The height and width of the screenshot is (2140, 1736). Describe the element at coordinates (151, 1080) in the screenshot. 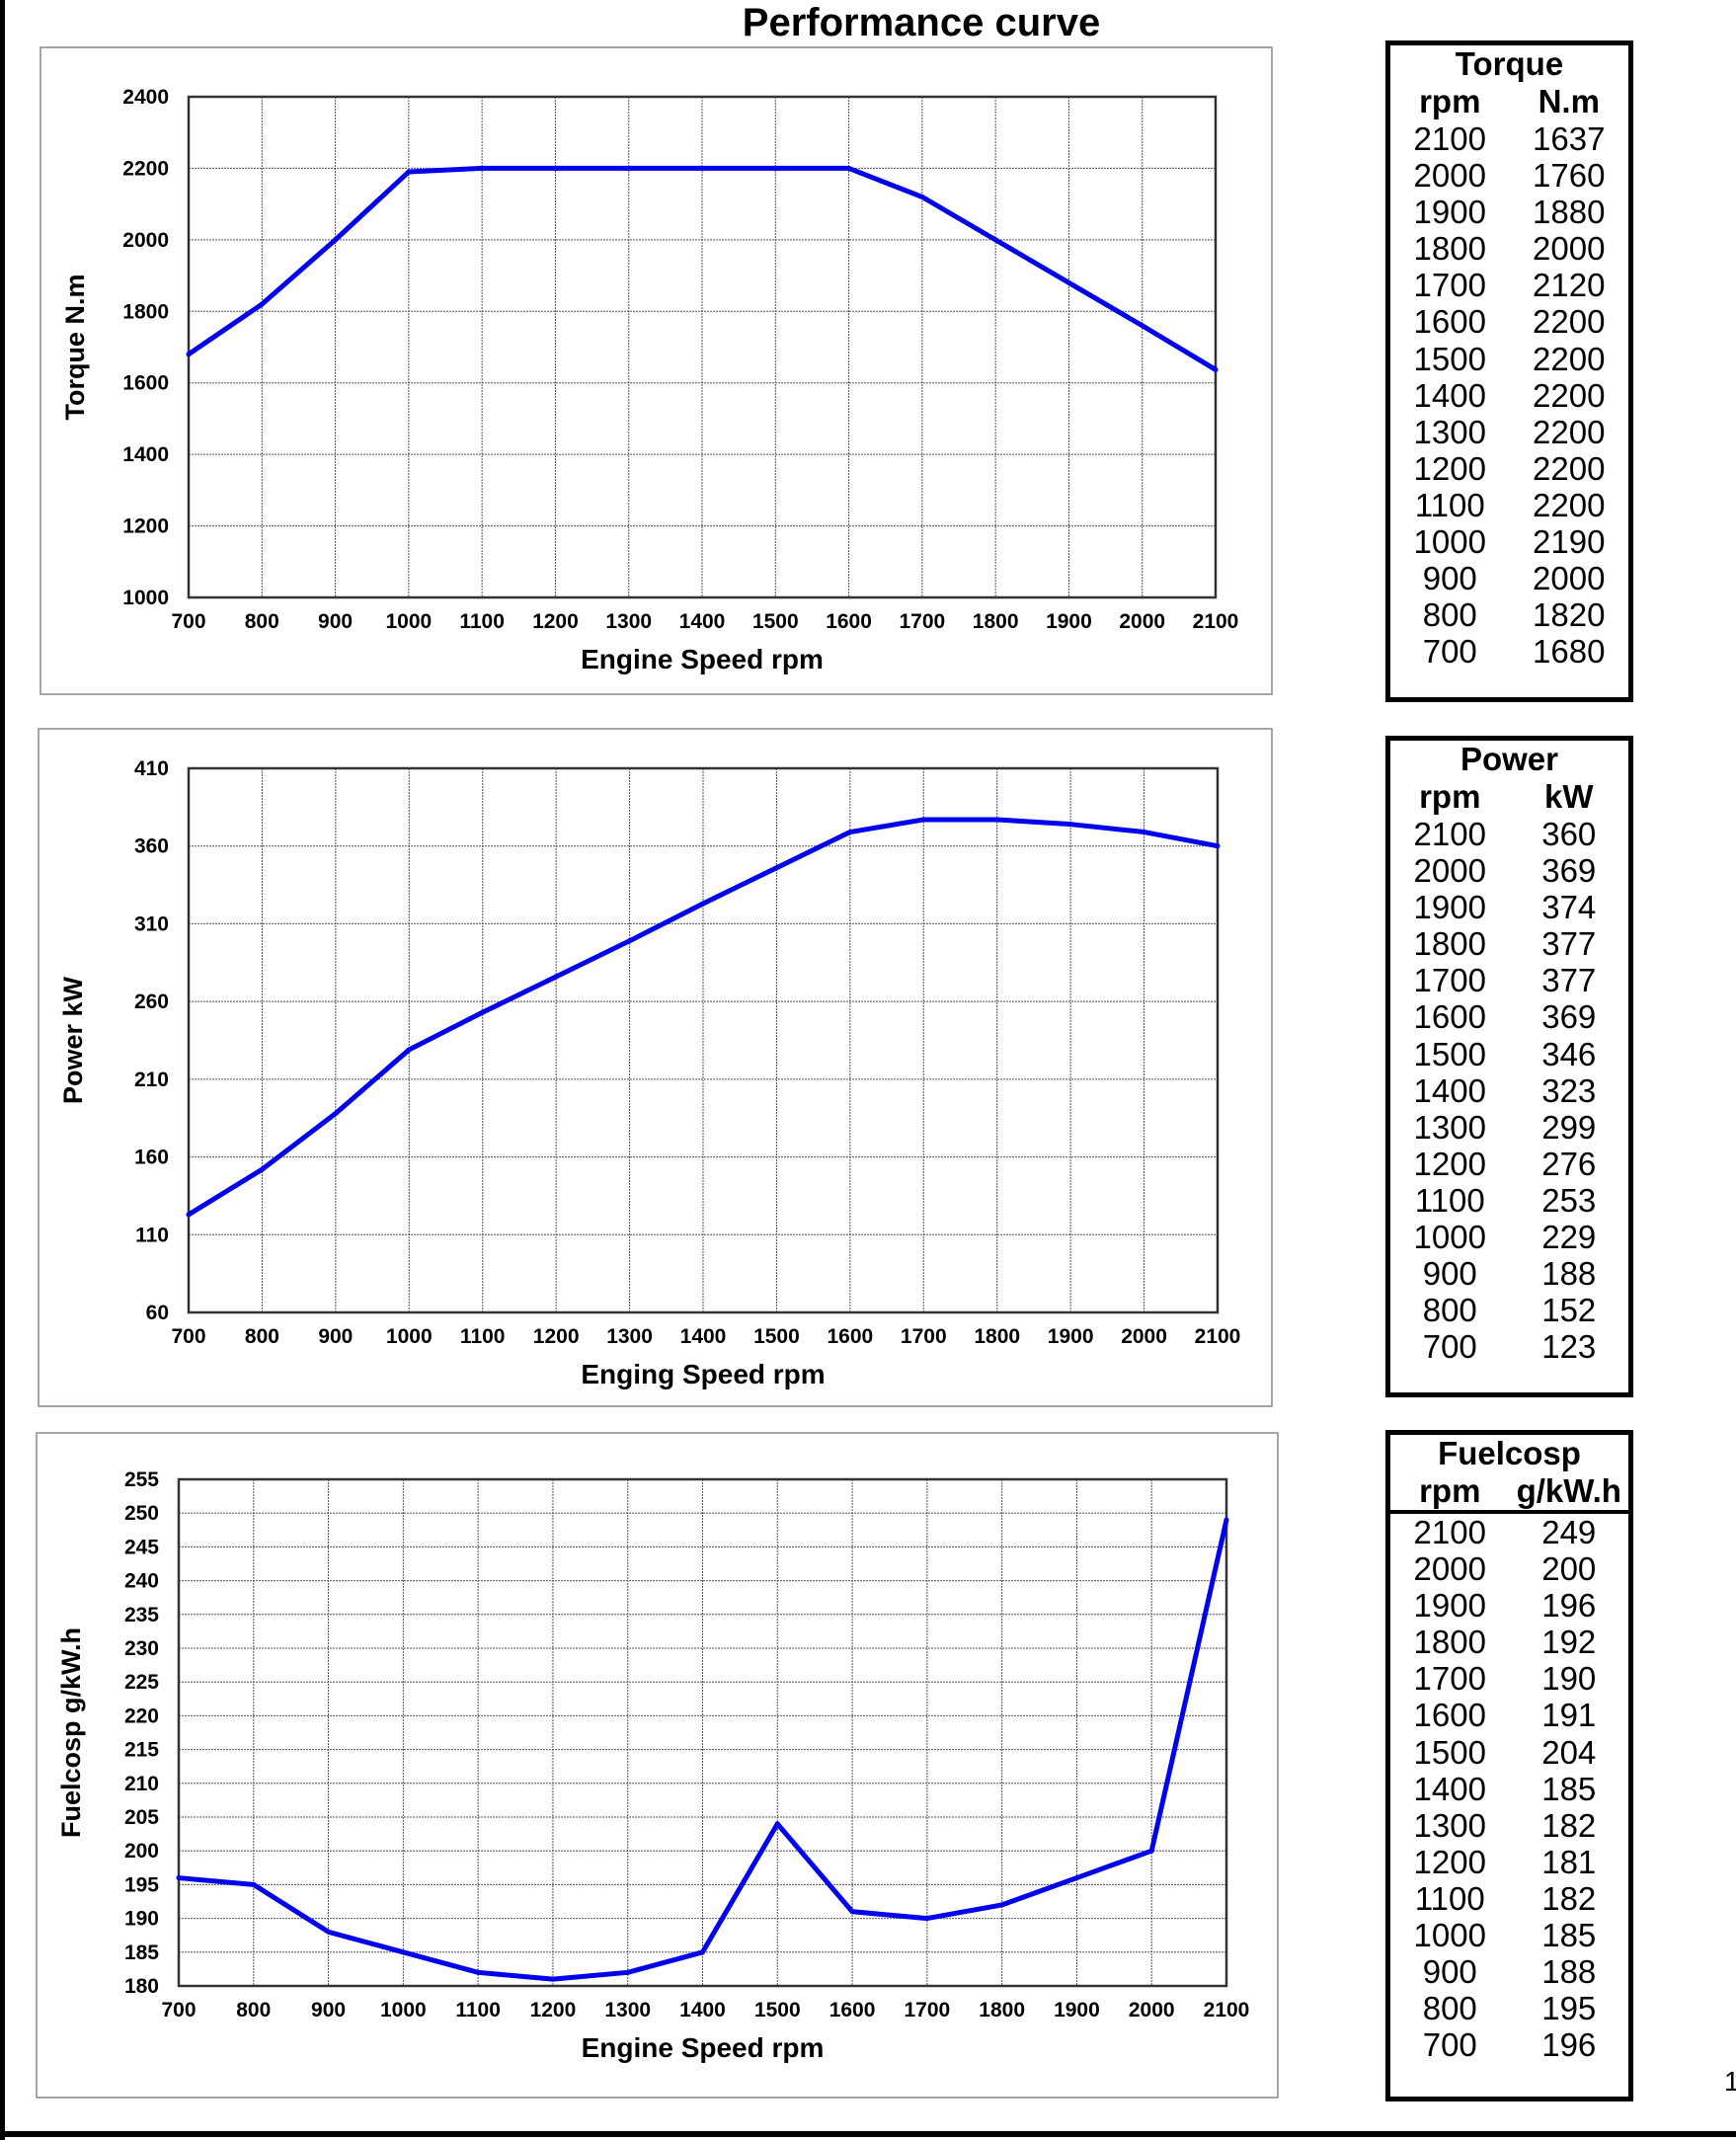

I see `y-tick-label: 210` at that location.